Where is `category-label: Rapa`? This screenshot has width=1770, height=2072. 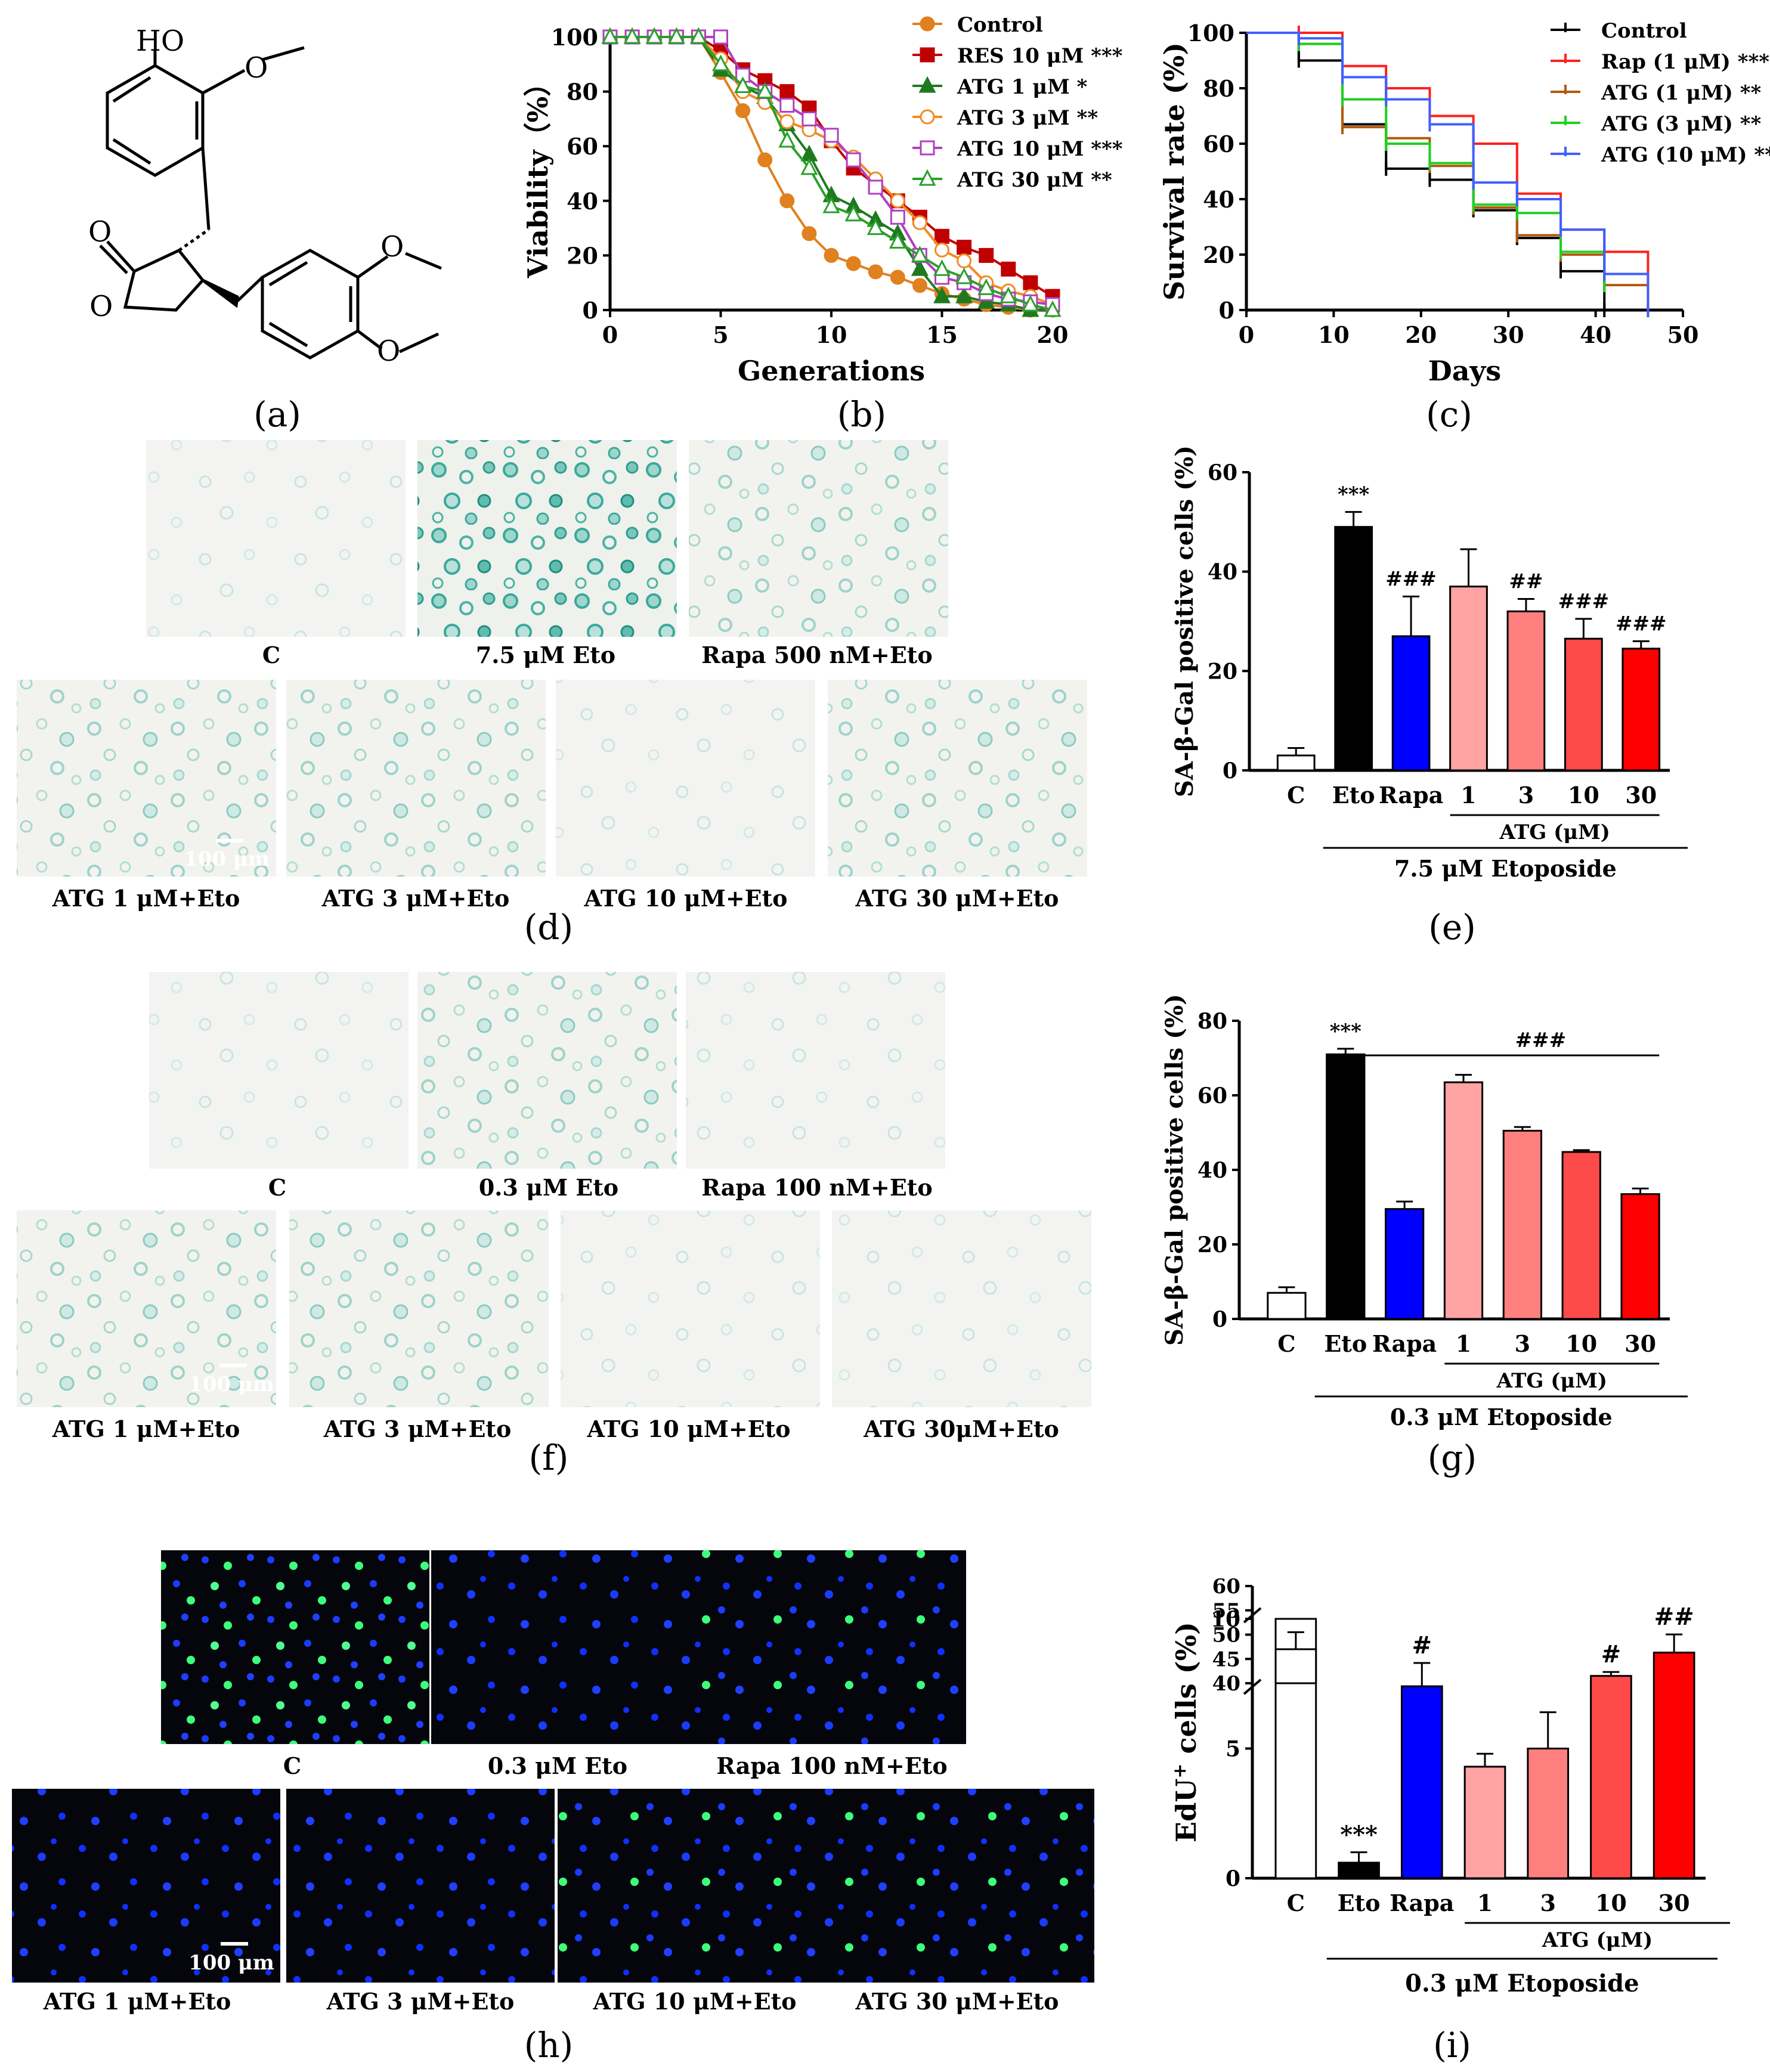 category-label: Rapa is located at coordinates (1422, 1903).